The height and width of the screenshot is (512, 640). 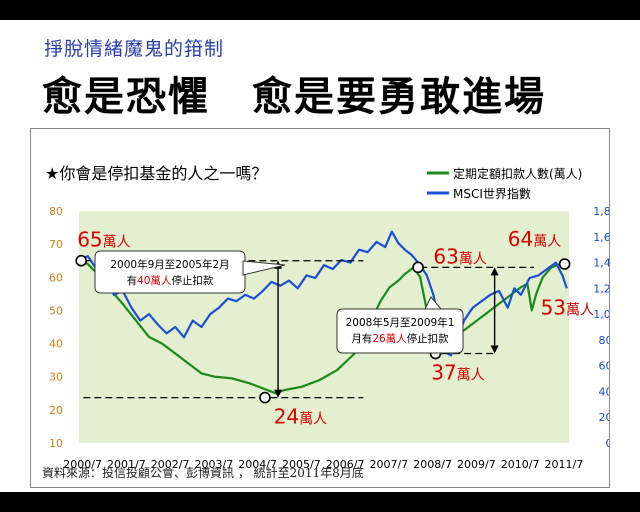 What do you see at coordinates (608, 443) in the screenshot?
I see `y-right-tick-label: 0` at bounding box center [608, 443].